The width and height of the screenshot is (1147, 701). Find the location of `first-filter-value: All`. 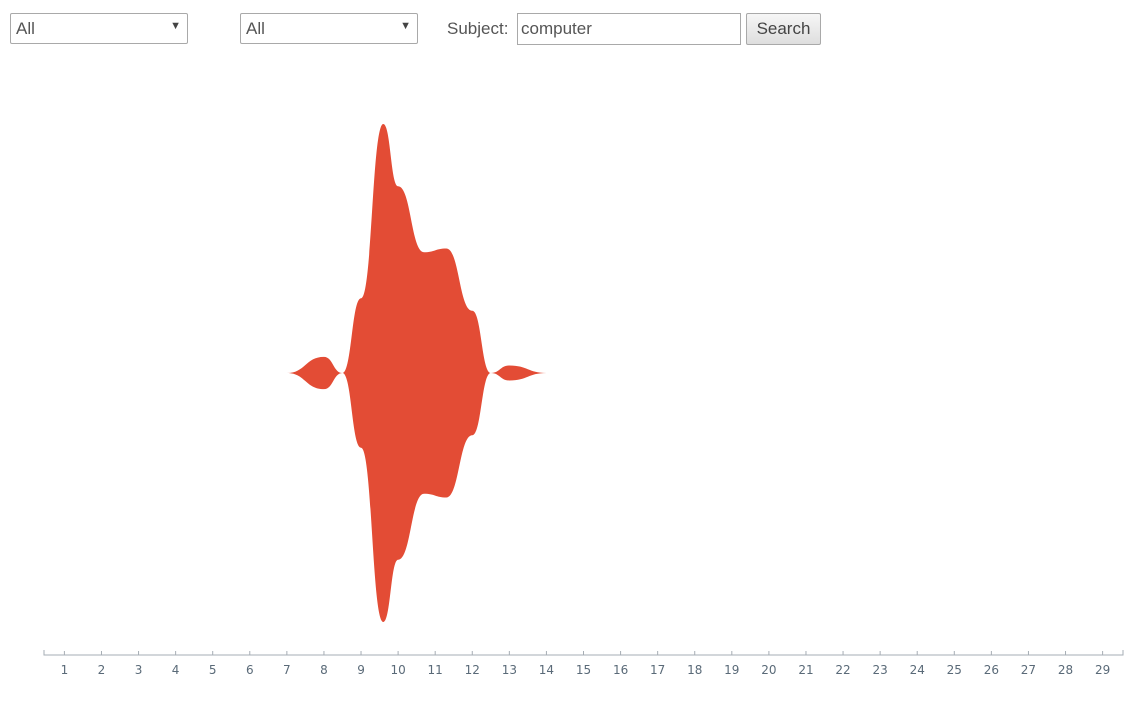

first-filter-value: All is located at coordinates (25, 28).